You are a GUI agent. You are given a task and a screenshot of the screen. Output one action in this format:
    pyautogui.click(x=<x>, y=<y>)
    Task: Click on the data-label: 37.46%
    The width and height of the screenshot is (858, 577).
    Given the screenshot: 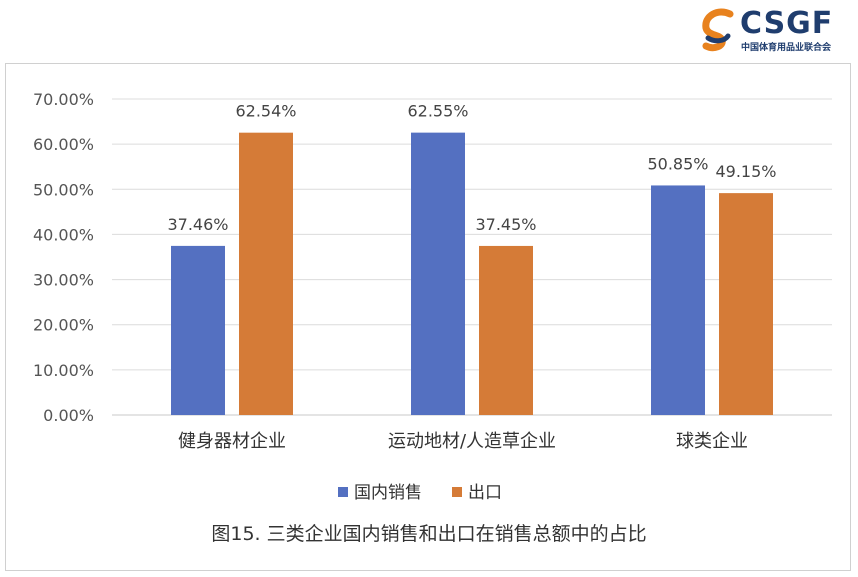 What is the action you would take?
    pyautogui.click(x=197, y=224)
    